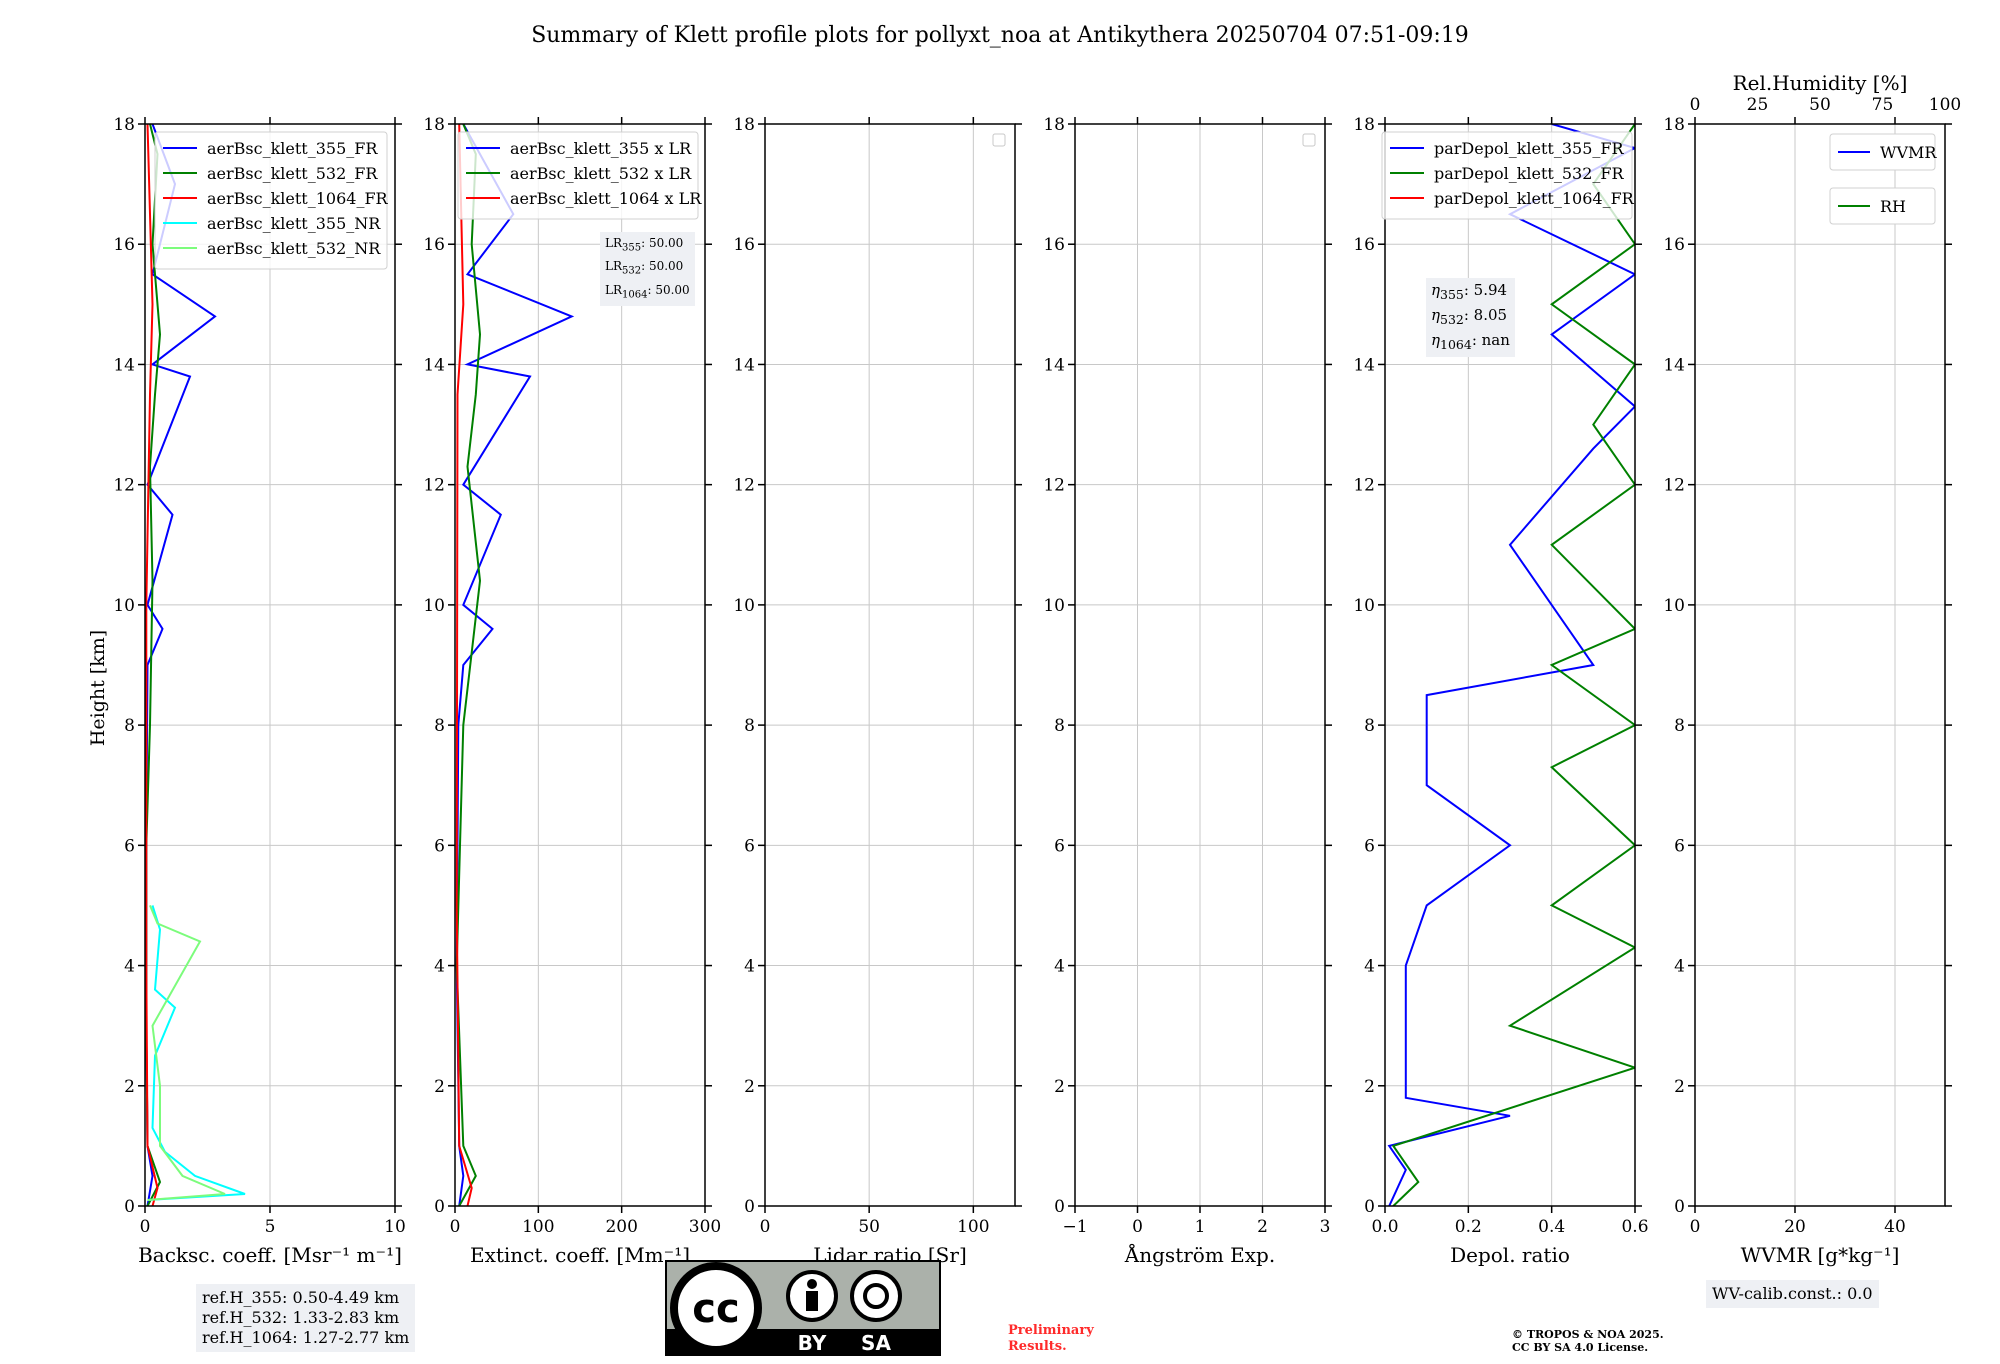 This screenshot has height=1364, width=2000. Describe the element at coordinates (999, 140) in the screenshot. I see `empty-legend-icon` at that location.